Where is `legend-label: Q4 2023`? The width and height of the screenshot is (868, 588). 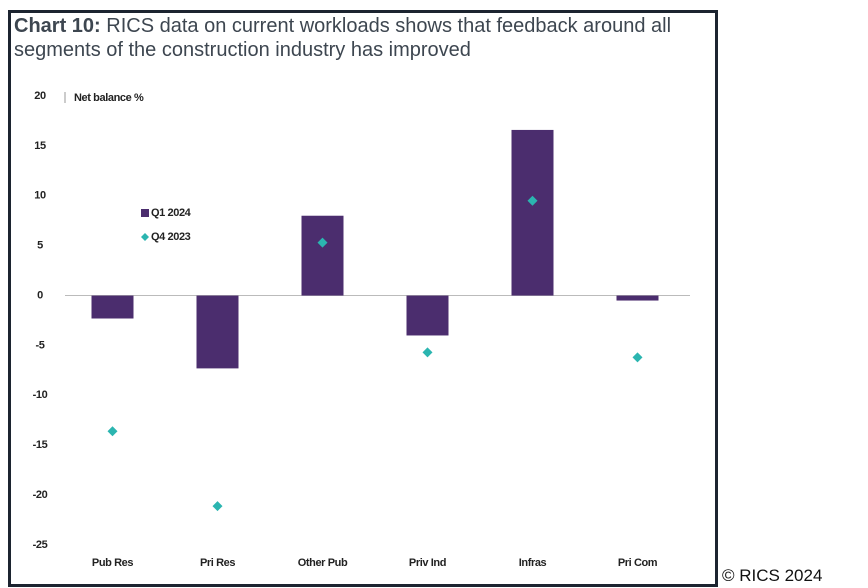 legend-label: Q4 2023 is located at coordinates (171, 237).